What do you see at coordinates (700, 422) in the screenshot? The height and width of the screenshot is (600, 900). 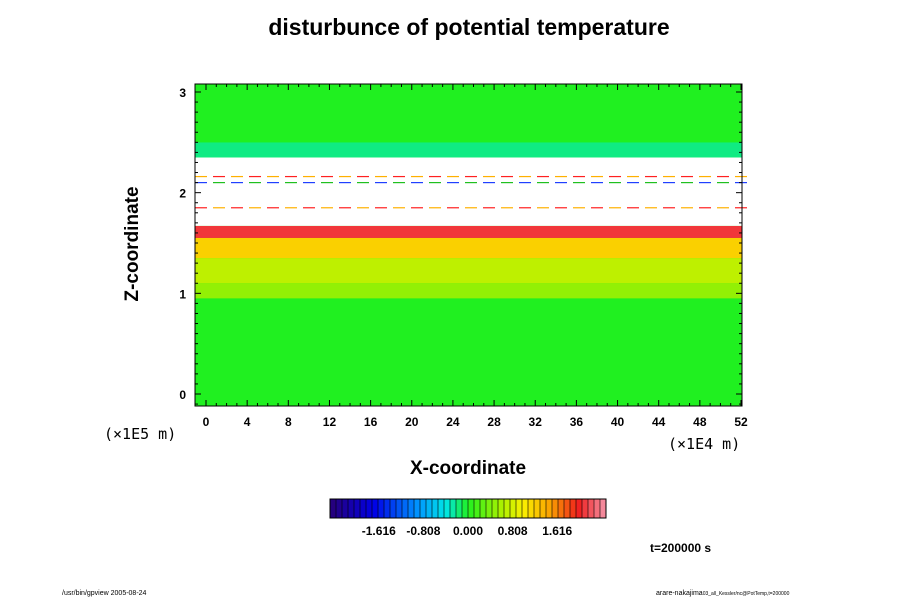 I see `x-tick-label: 48` at bounding box center [700, 422].